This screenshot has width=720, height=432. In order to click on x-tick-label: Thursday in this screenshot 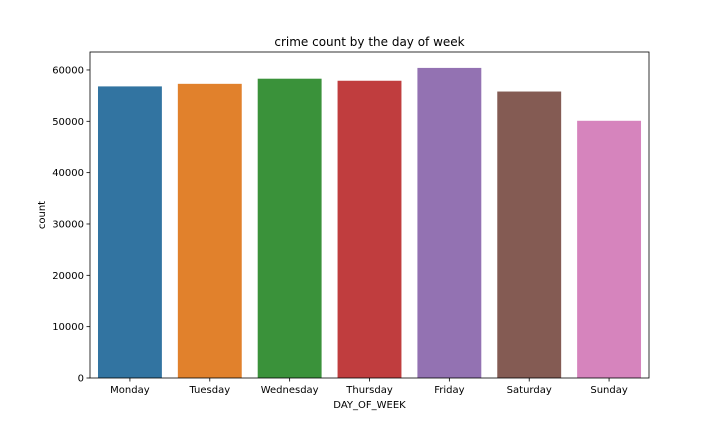, I will do `click(369, 390)`.